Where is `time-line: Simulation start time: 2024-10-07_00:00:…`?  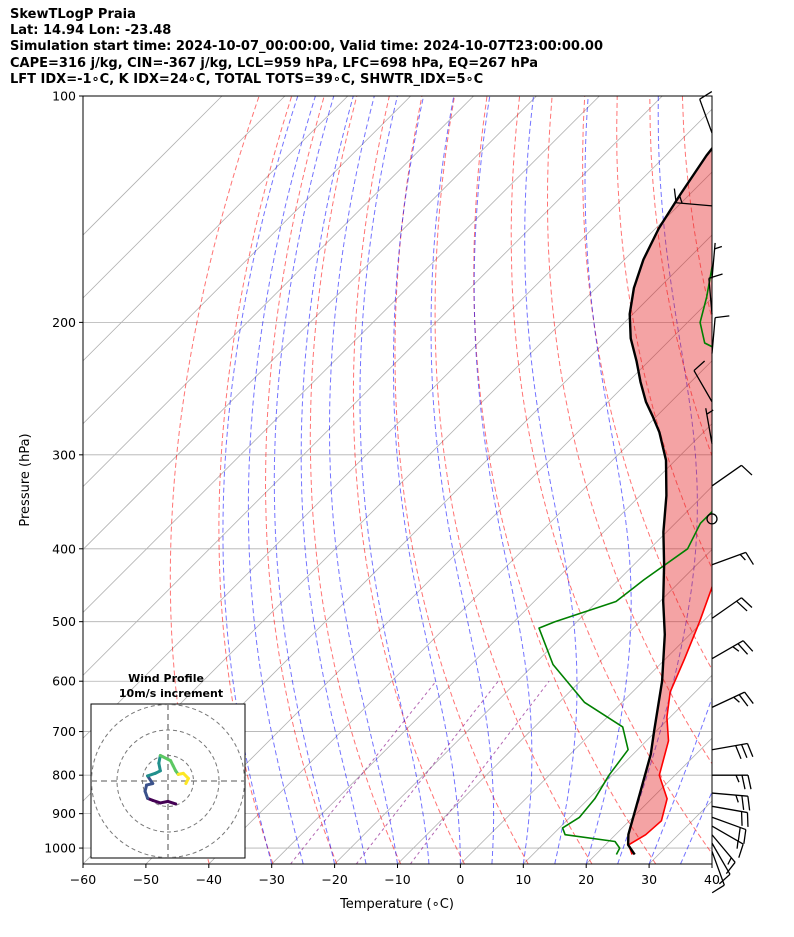 time-line: Simulation start time: 2024-10-07_00:00:… is located at coordinates (306, 47).